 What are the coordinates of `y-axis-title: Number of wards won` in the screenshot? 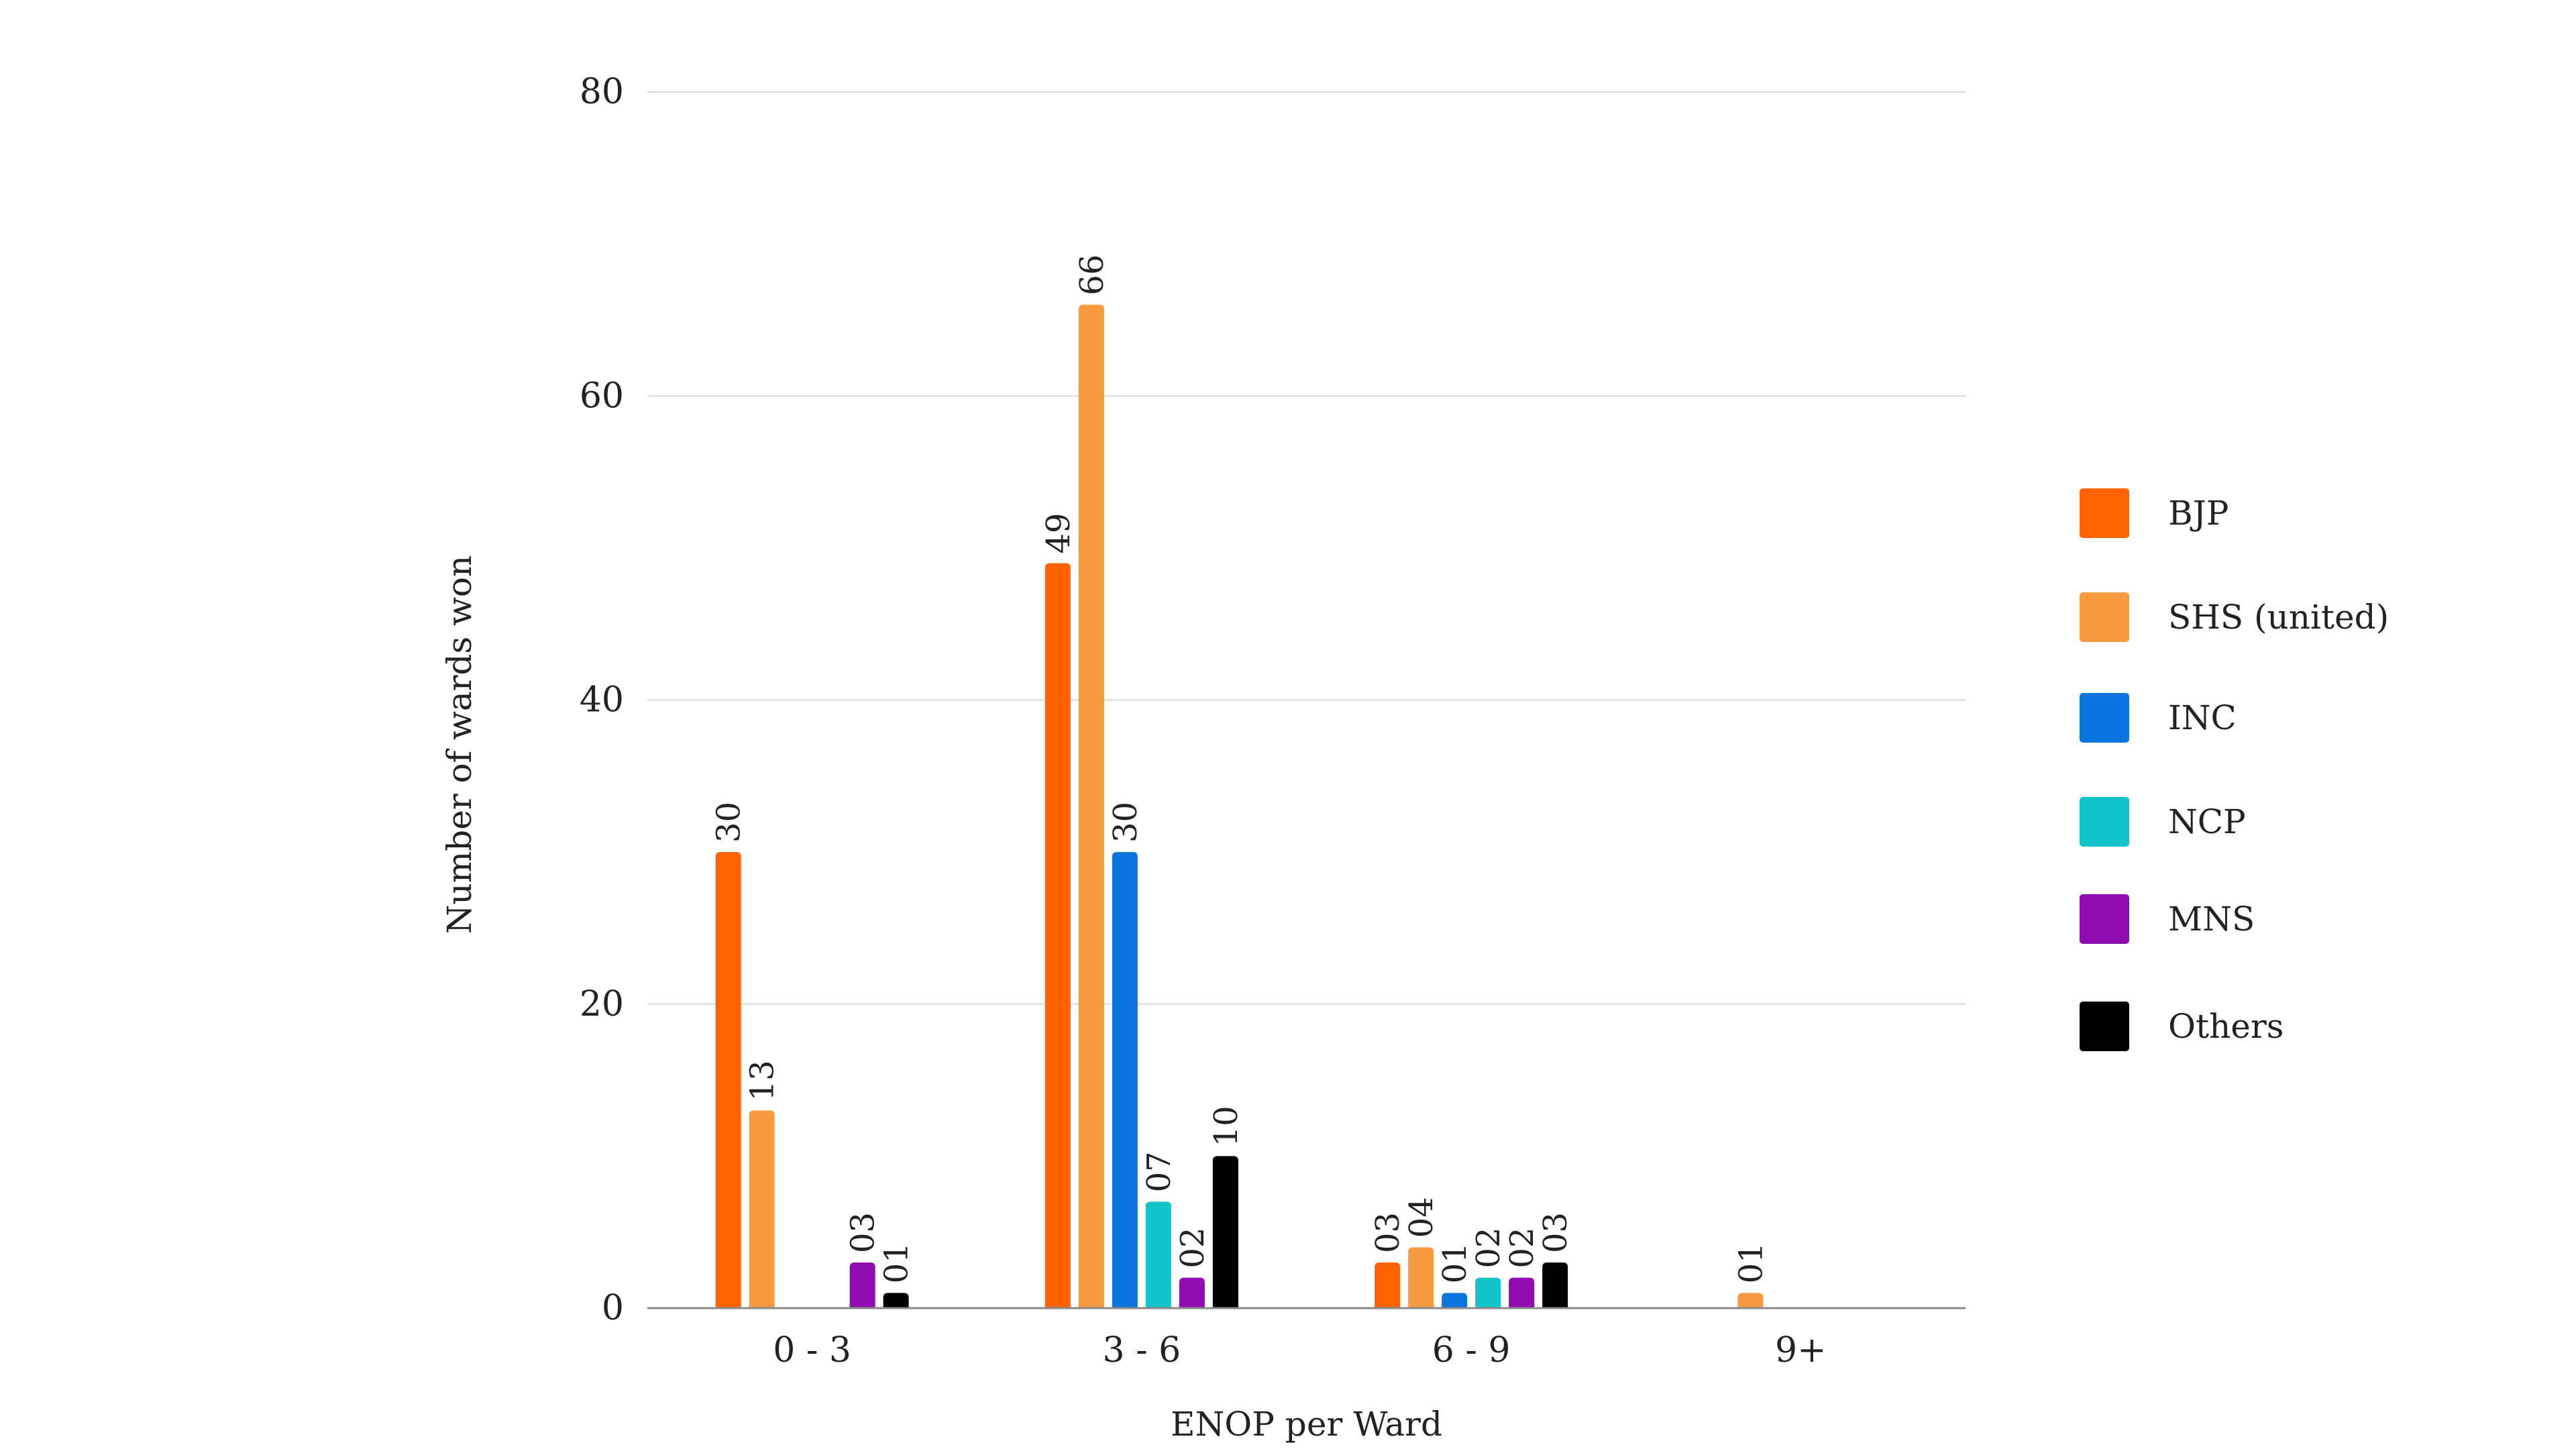 It's located at (459, 744).